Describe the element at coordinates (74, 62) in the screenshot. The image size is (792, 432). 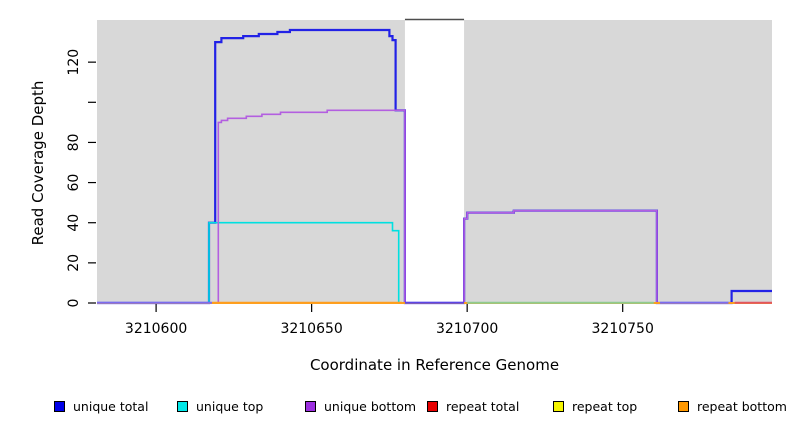
I see `y-tick-label: 120` at that location.